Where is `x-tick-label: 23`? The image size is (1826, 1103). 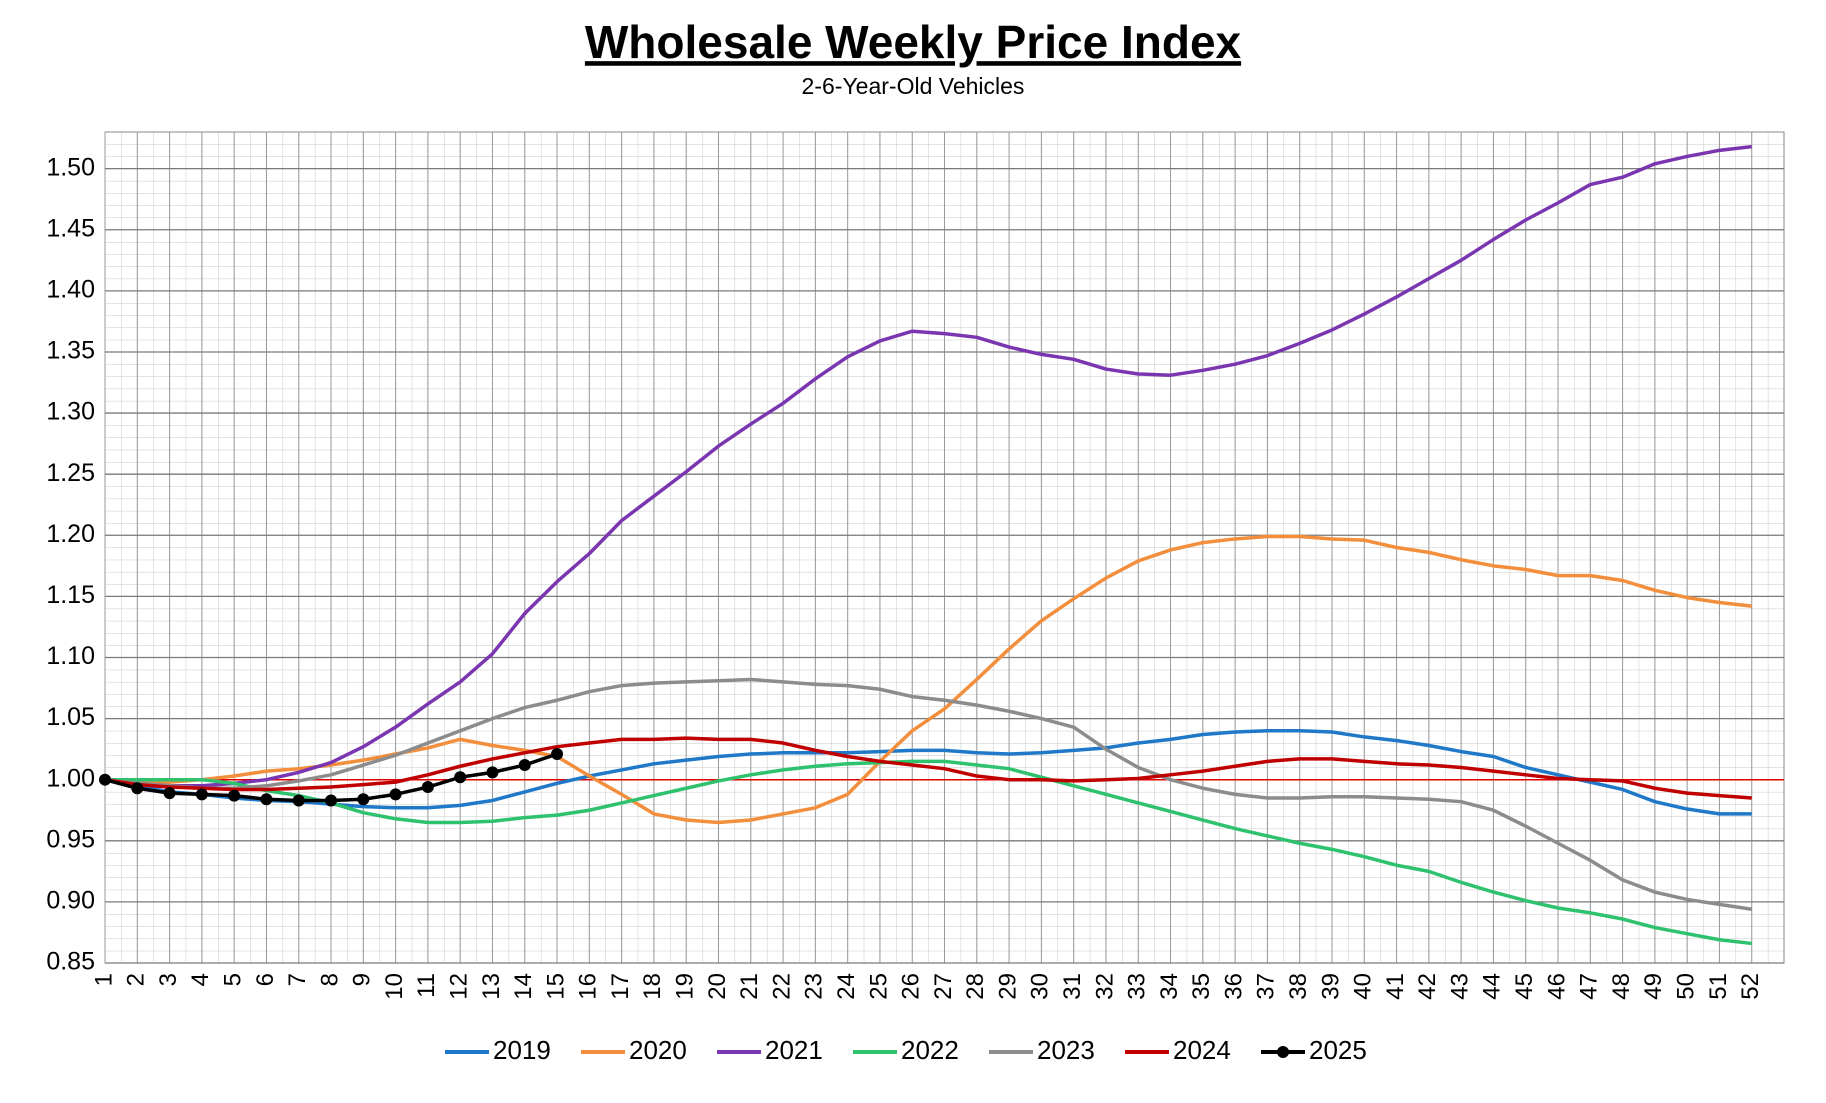 x-tick-label: 23 is located at coordinates (814, 986).